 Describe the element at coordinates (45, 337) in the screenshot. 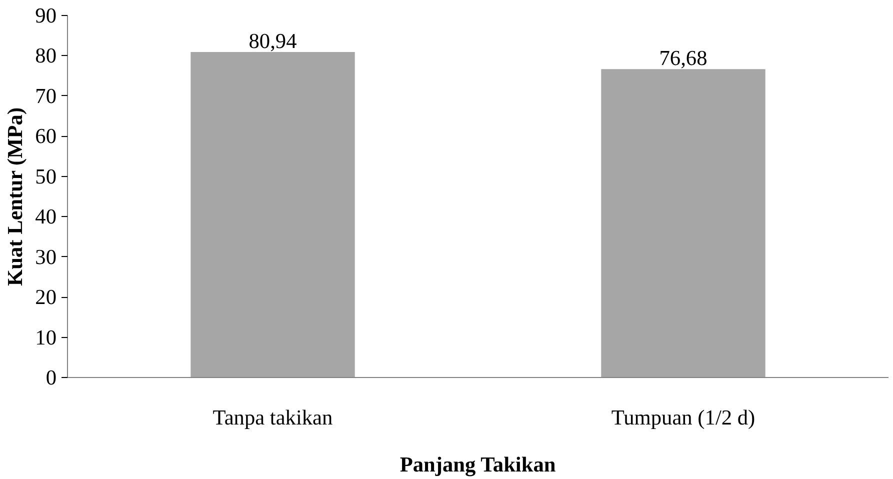

I see `y-tick-label: 10` at that location.